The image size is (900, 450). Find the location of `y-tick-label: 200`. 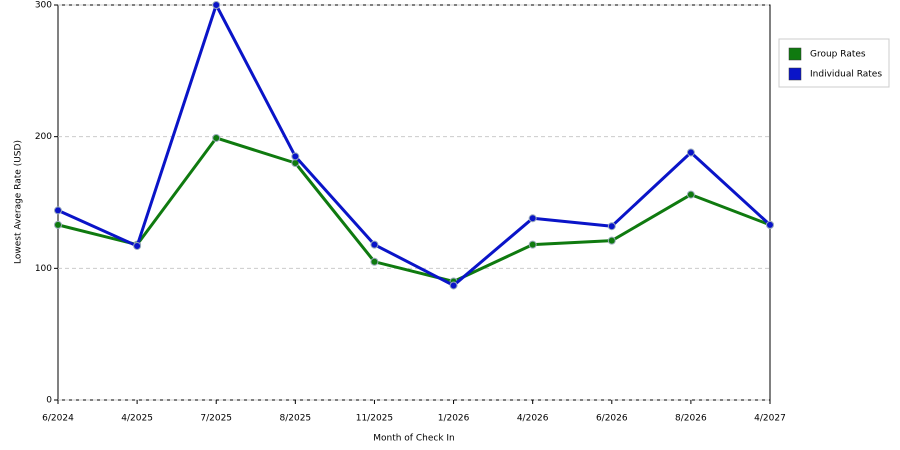

y-tick-label: 200 is located at coordinates (43, 137).